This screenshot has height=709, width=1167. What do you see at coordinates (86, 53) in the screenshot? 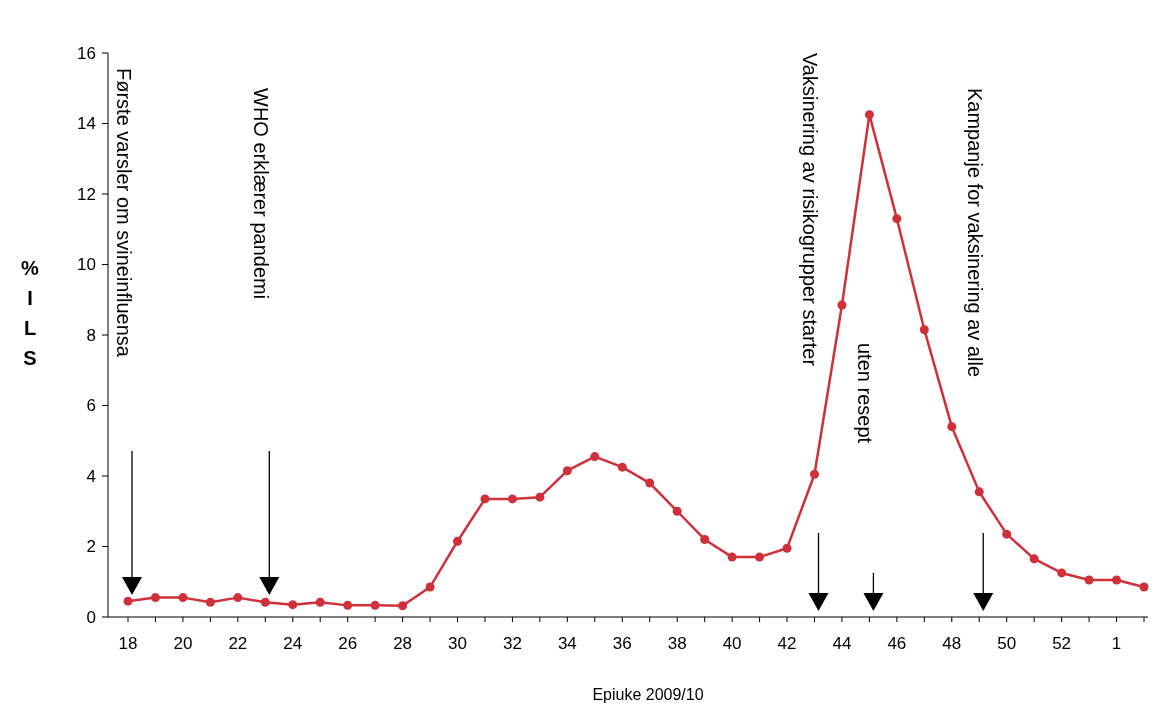
I see `y-tick-label: 16` at bounding box center [86, 53].